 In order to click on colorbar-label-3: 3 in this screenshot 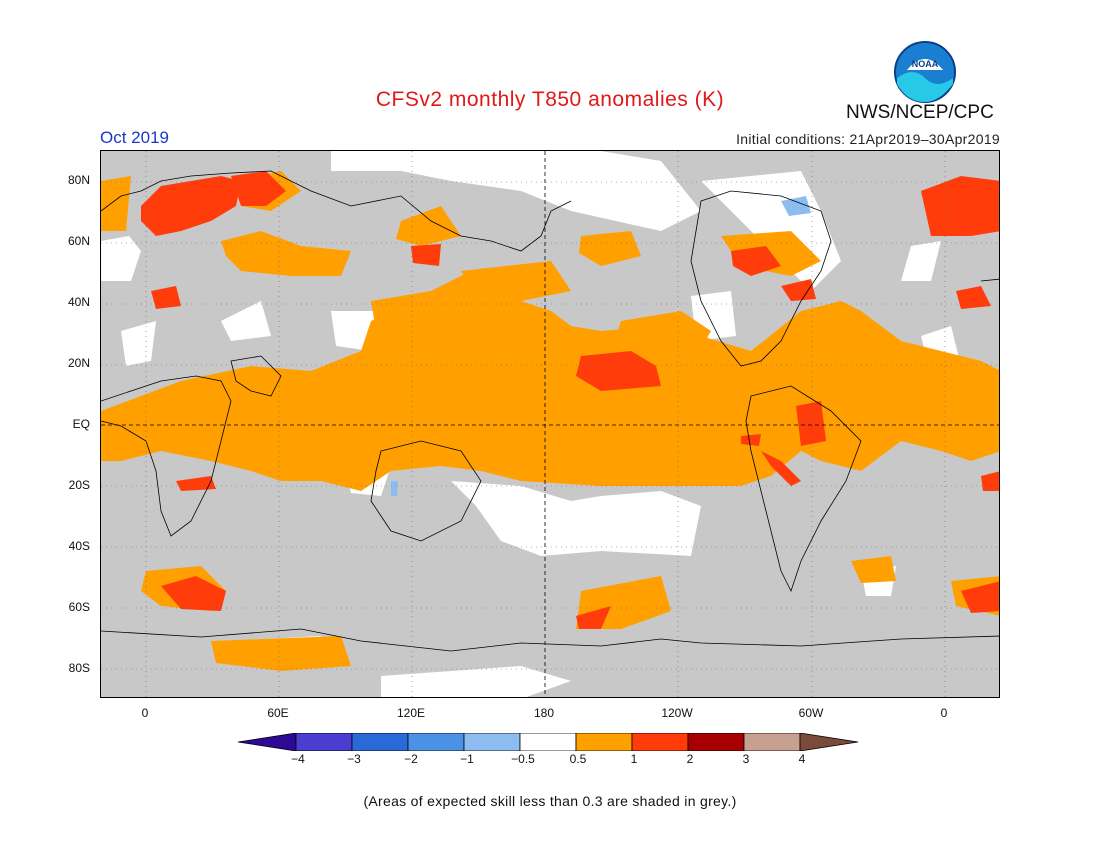, I will do `click(746, 759)`.